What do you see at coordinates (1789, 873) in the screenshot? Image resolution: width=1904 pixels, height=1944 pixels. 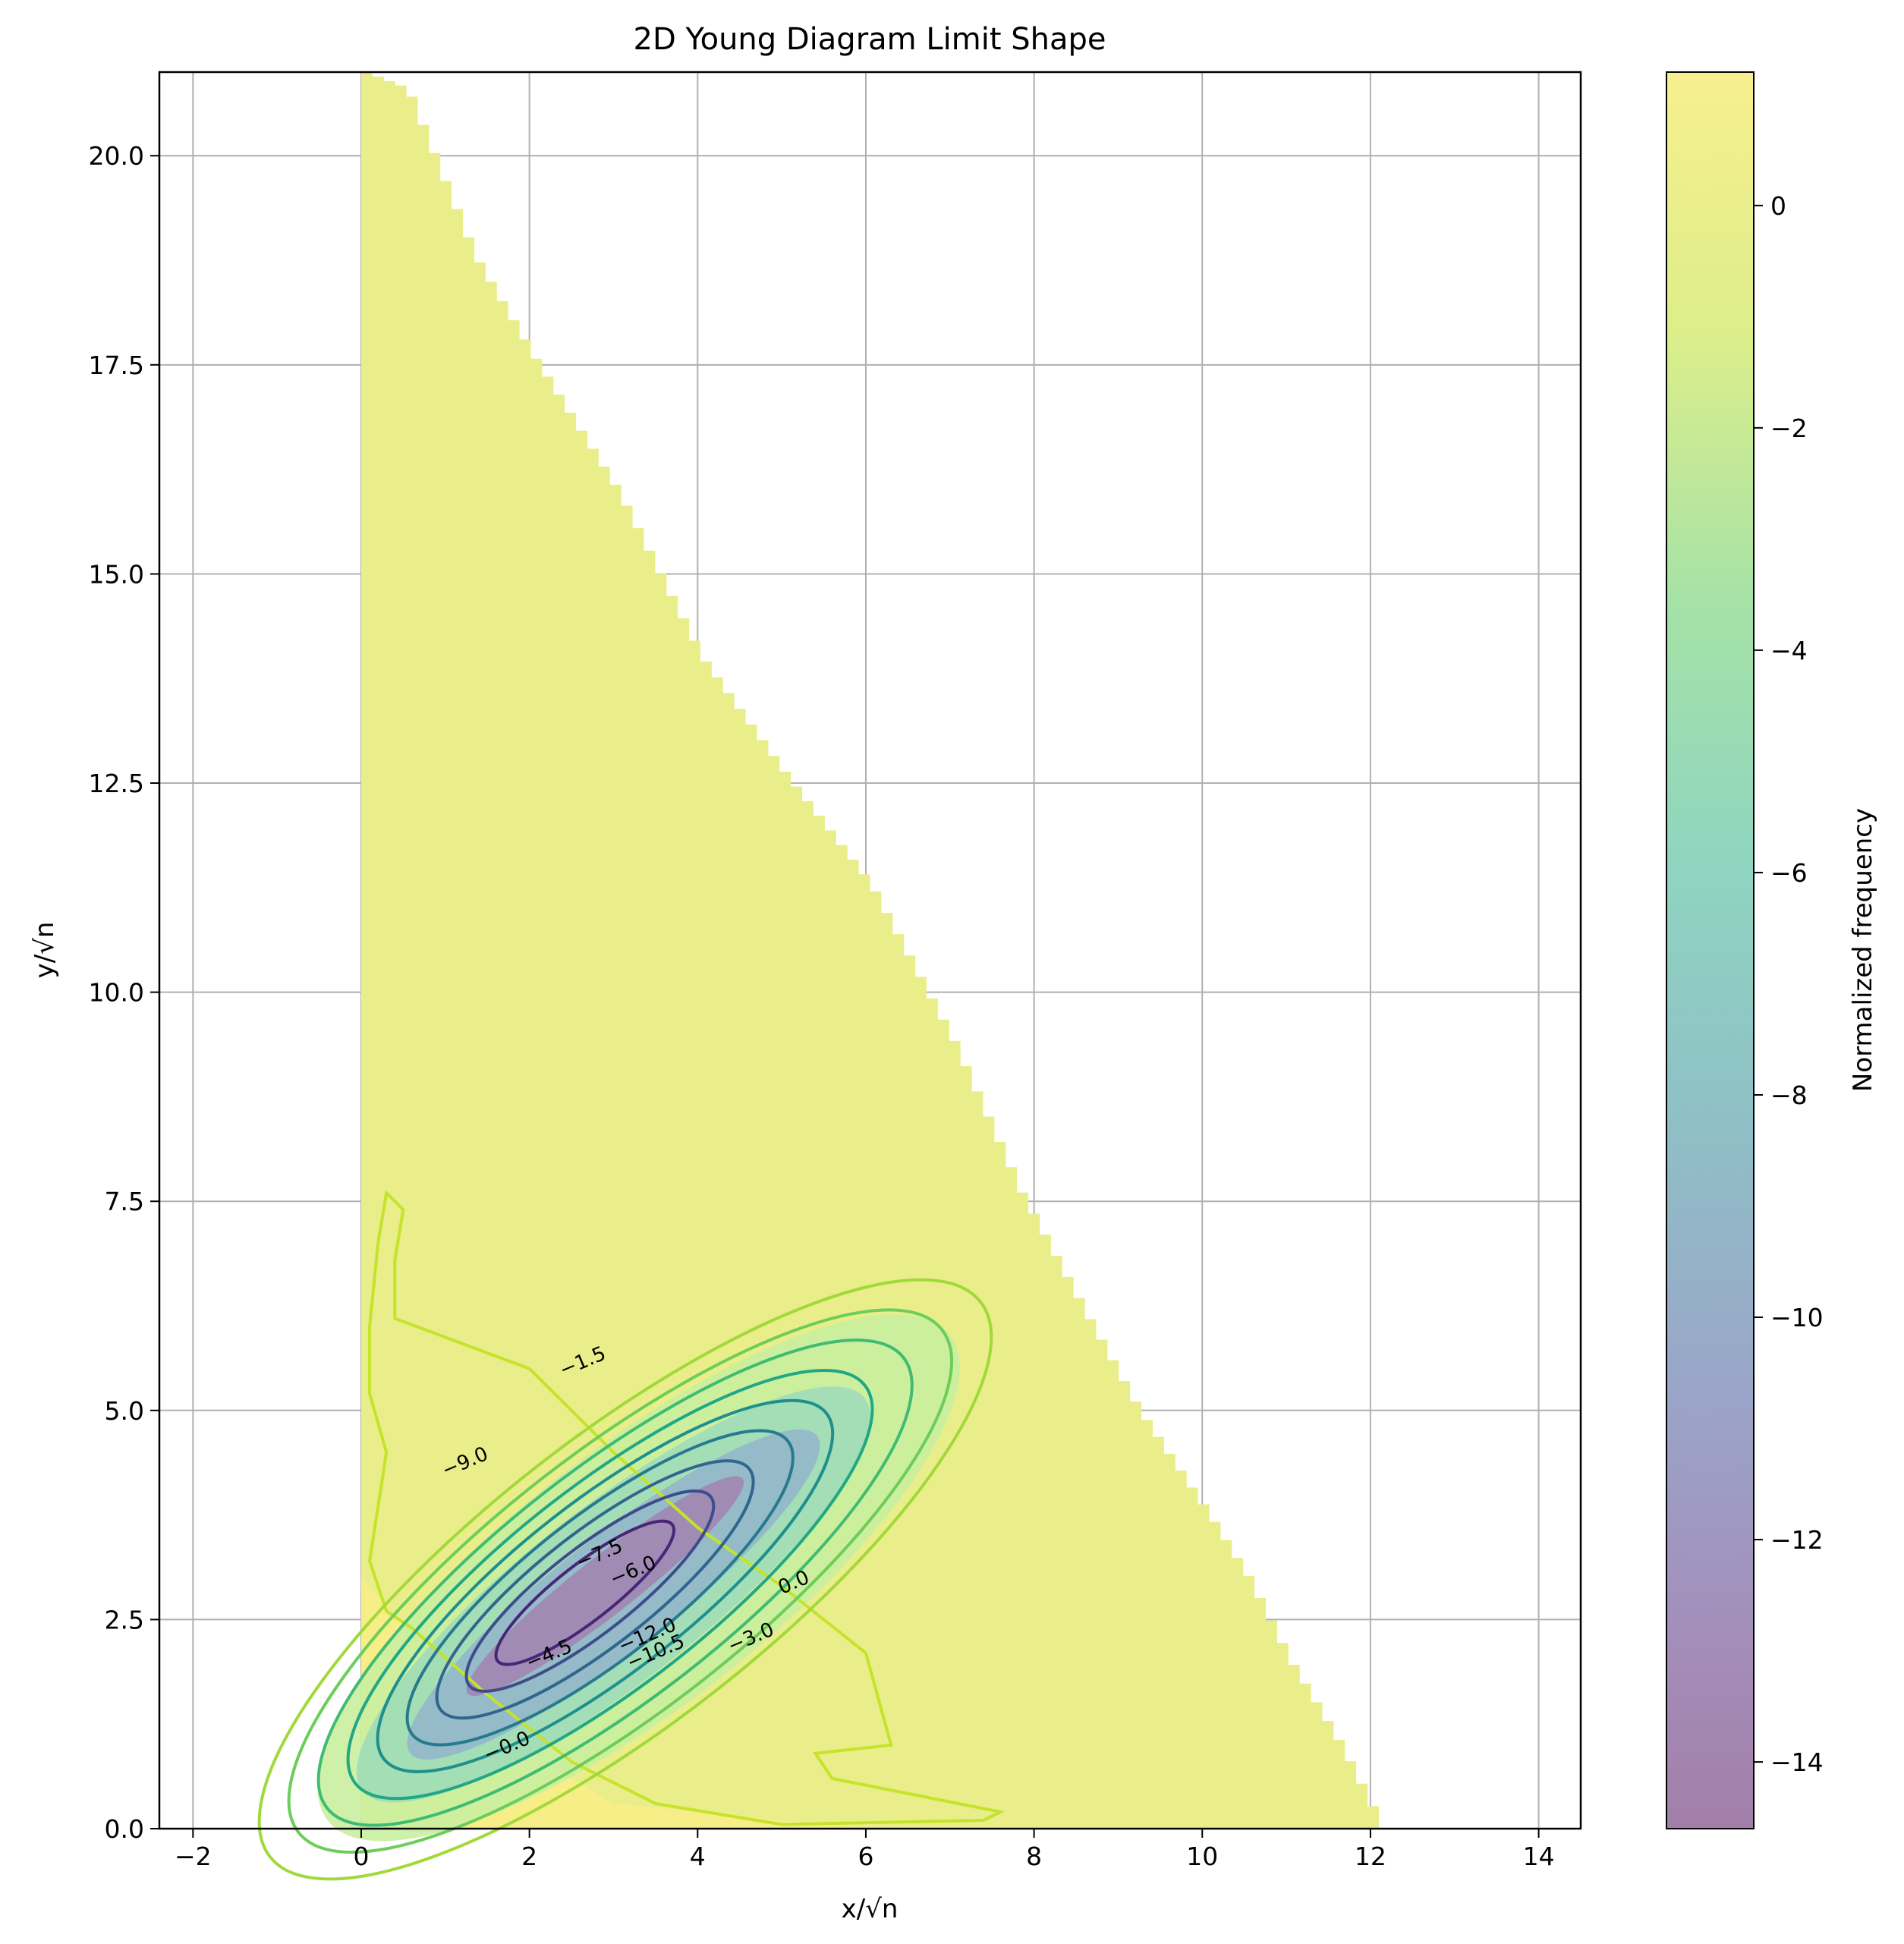 I see `colorbar-tick-label: −6` at bounding box center [1789, 873].